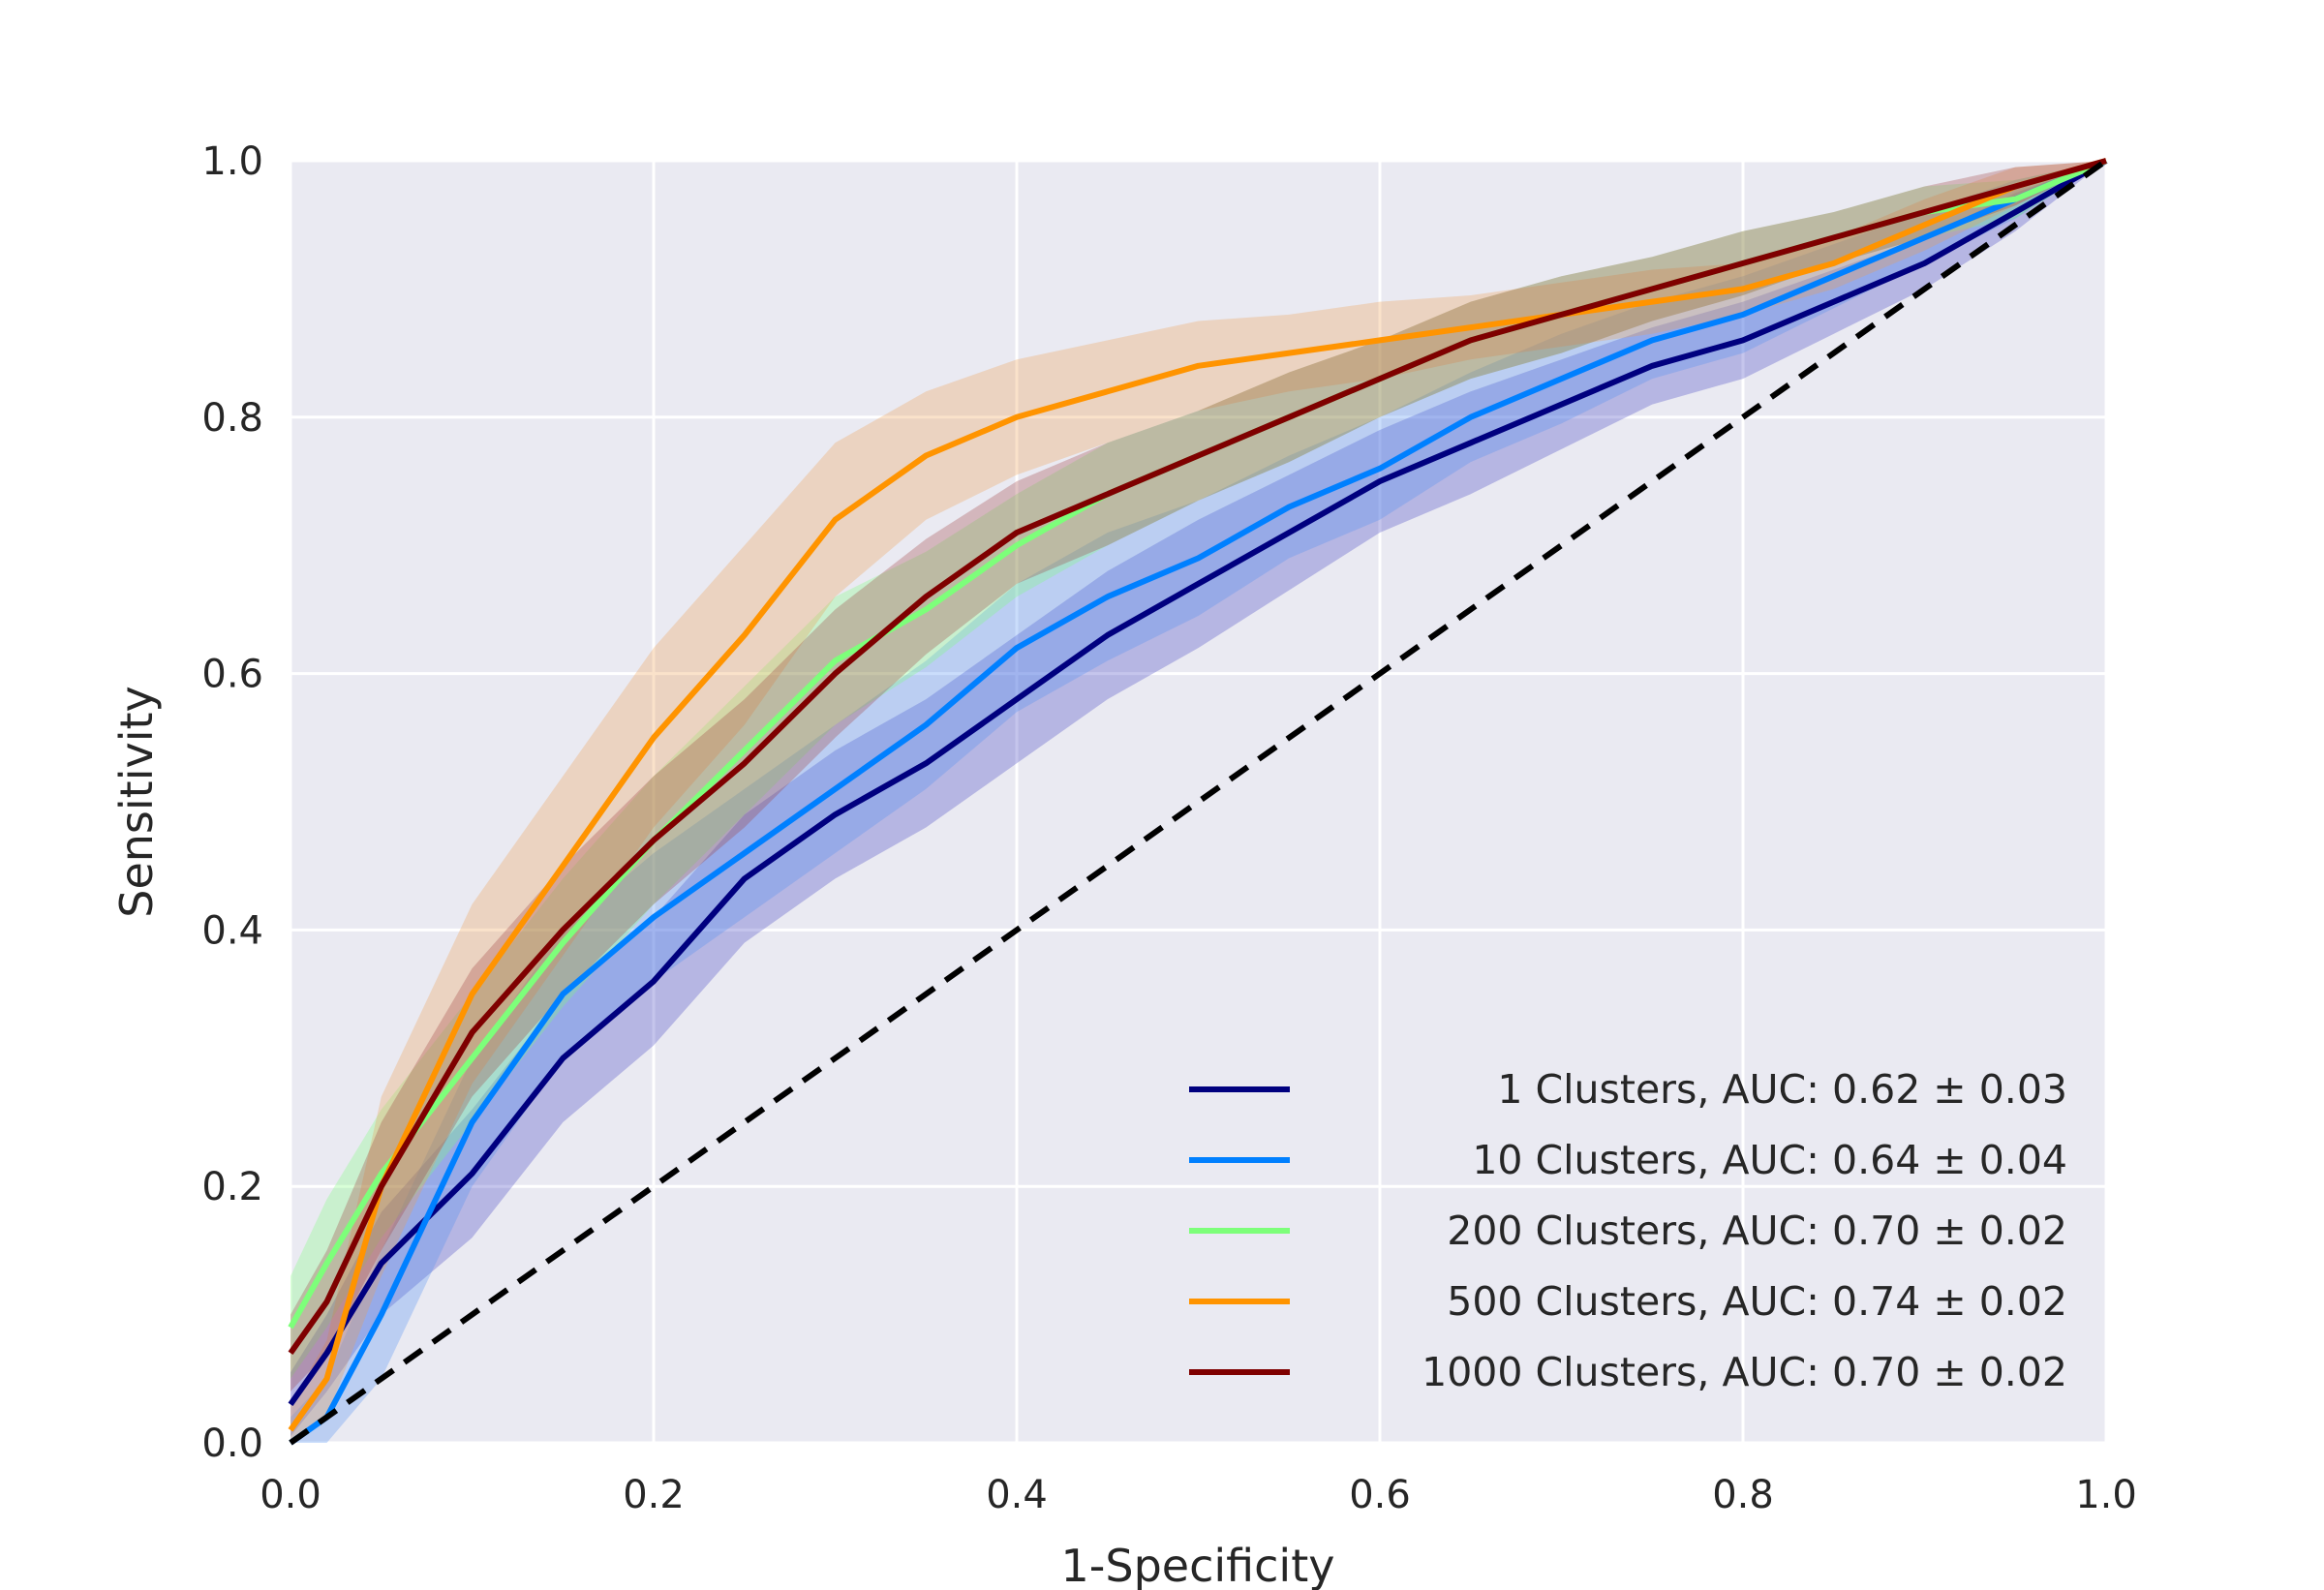 The image size is (2324, 1590). Describe the element at coordinates (1745, 1372) in the screenshot. I see `legend-entry: 1000 Clusters, AUC: 0.70 ± 0.02` at that location.